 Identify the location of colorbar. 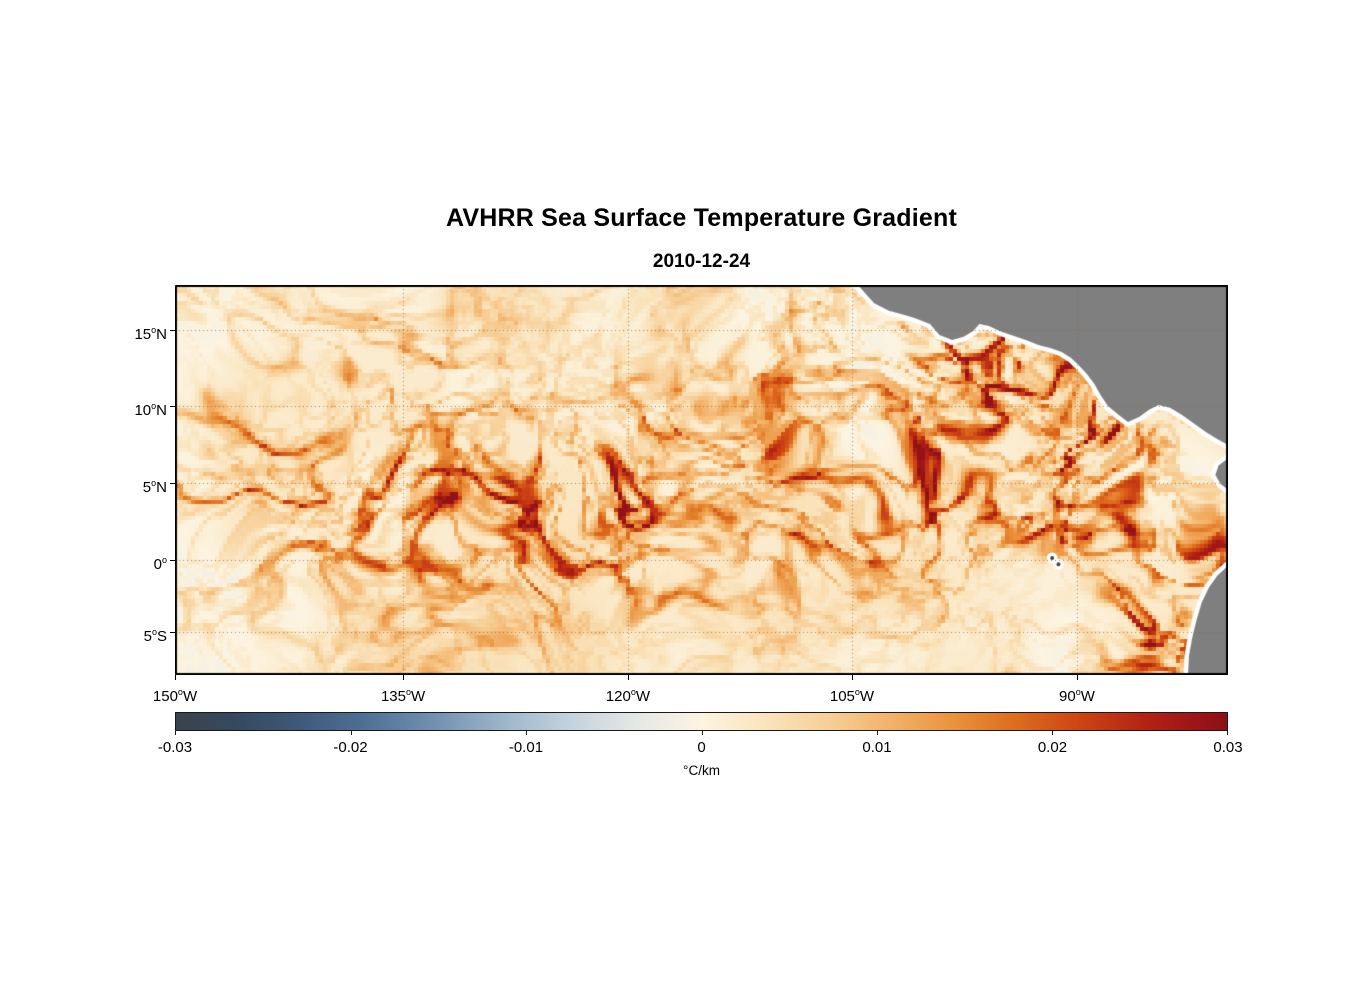
(701, 721).